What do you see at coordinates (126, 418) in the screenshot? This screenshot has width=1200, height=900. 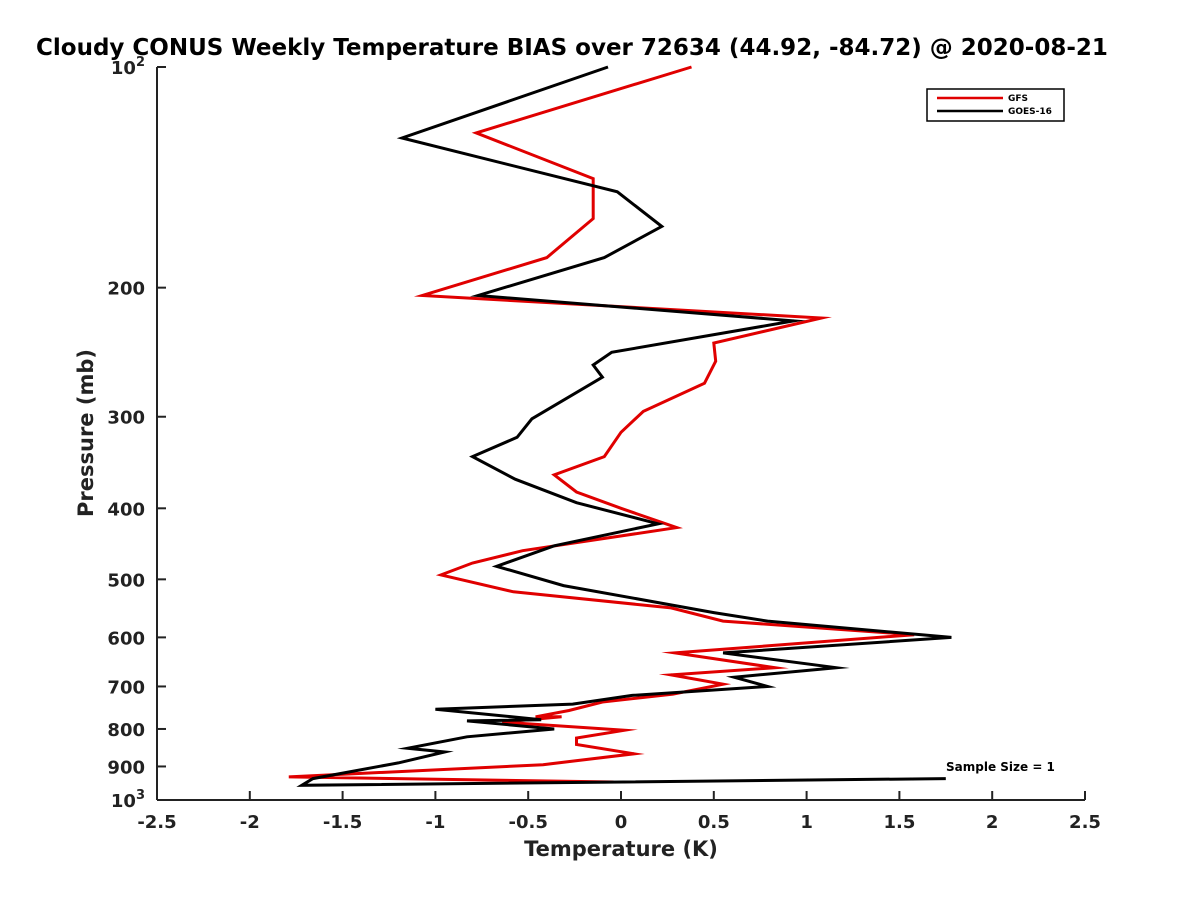 I see `y-tick-label: 300` at bounding box center [126, 418].